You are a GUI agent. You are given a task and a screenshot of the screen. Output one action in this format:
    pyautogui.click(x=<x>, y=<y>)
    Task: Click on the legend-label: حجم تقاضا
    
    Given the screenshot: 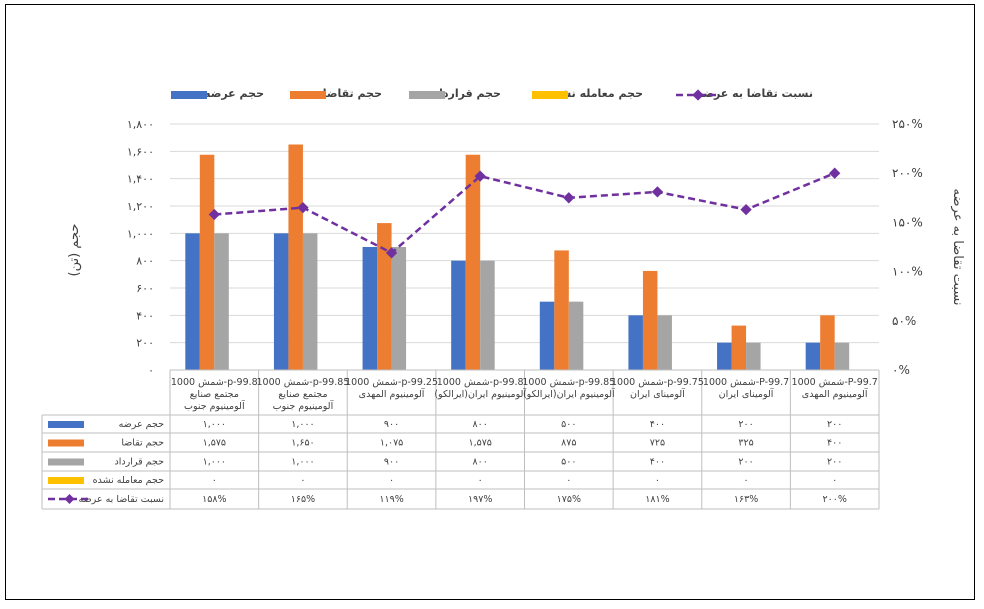 What is the action you would take?
    pyautogui.click(x=352, y=93)
    